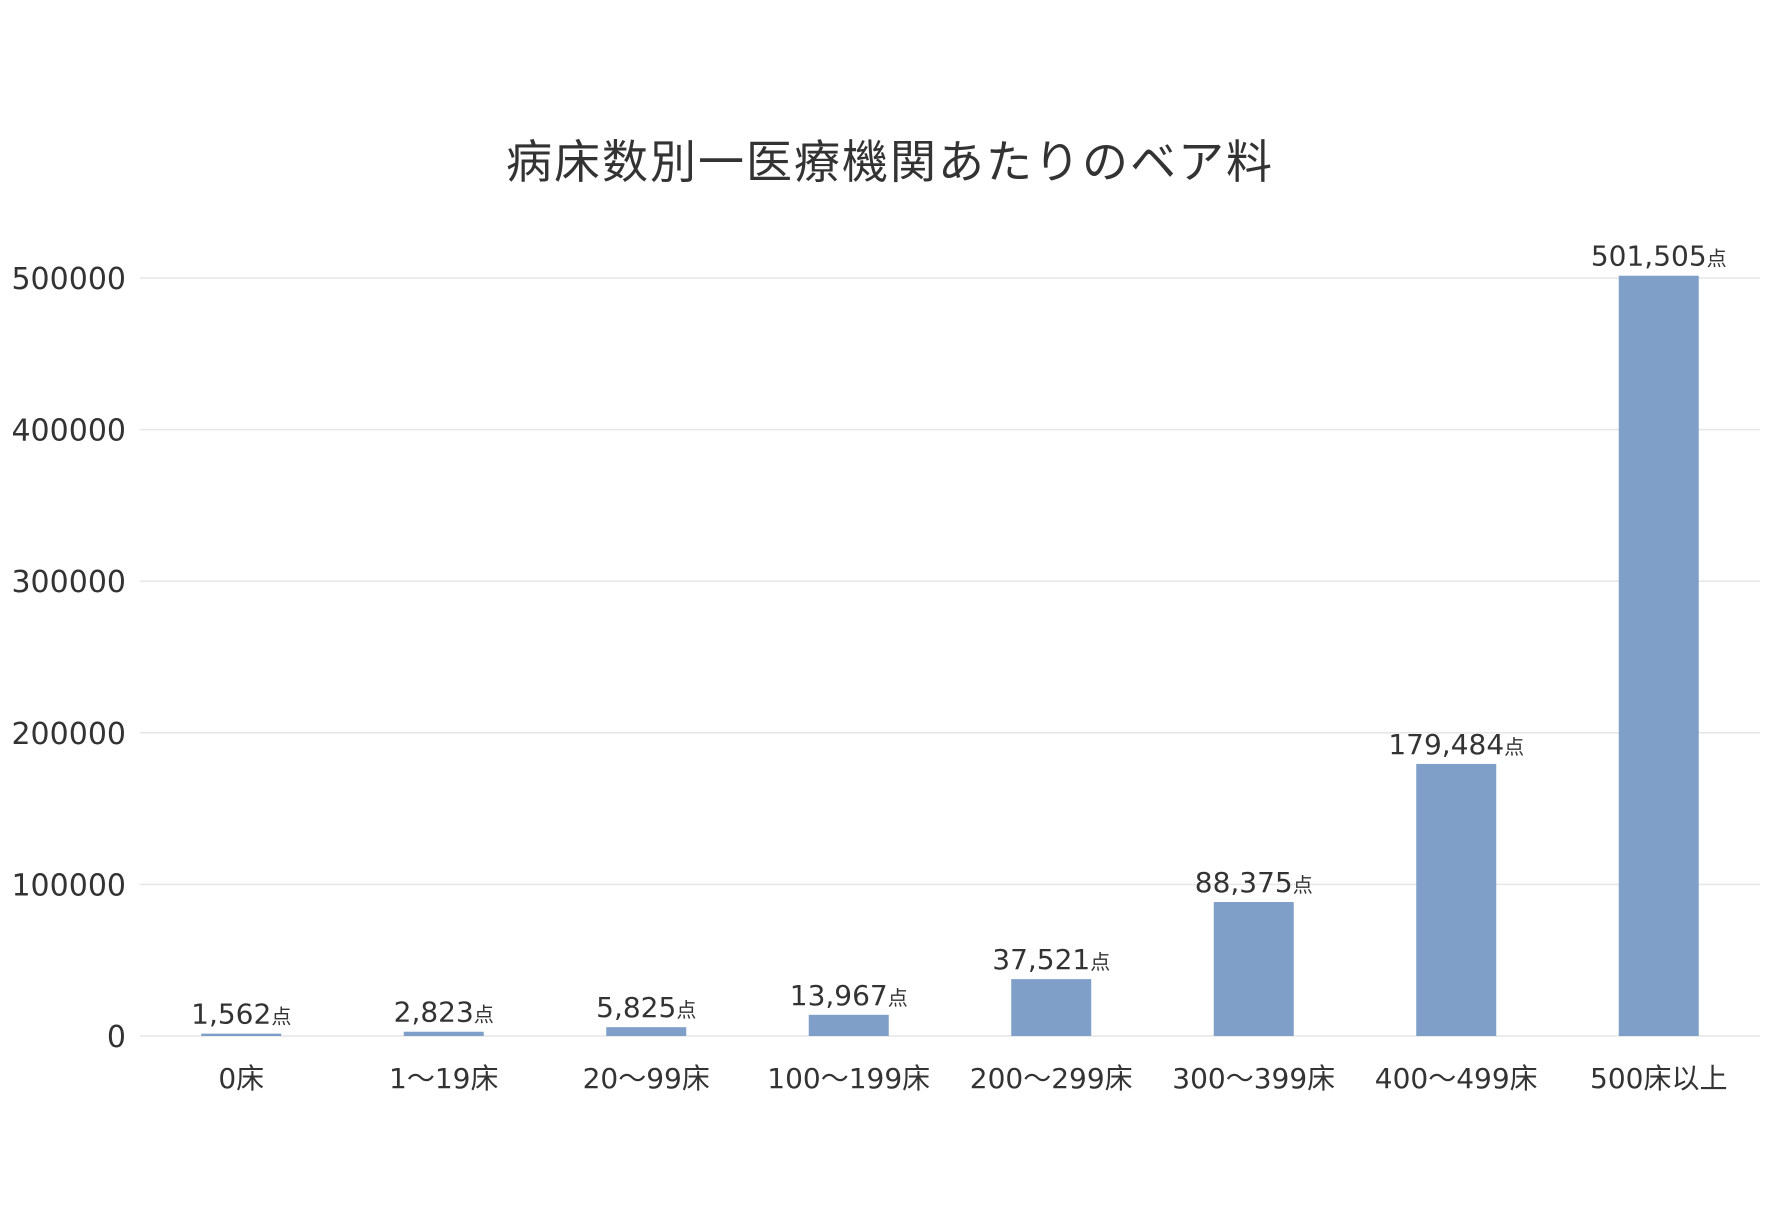 The height and width of the screenshot is (1218, 1780). I want to click on data-label: 5,825点, so click(646, 1007).